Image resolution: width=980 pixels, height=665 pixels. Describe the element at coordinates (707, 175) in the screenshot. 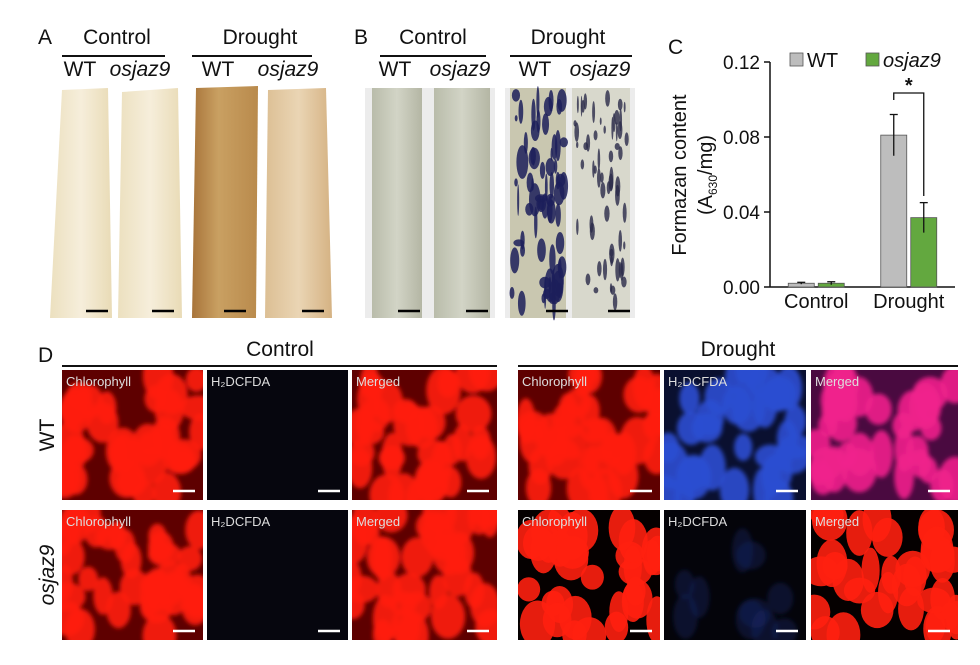

I see `y-axis-unit: (A630/mg)` at that location.